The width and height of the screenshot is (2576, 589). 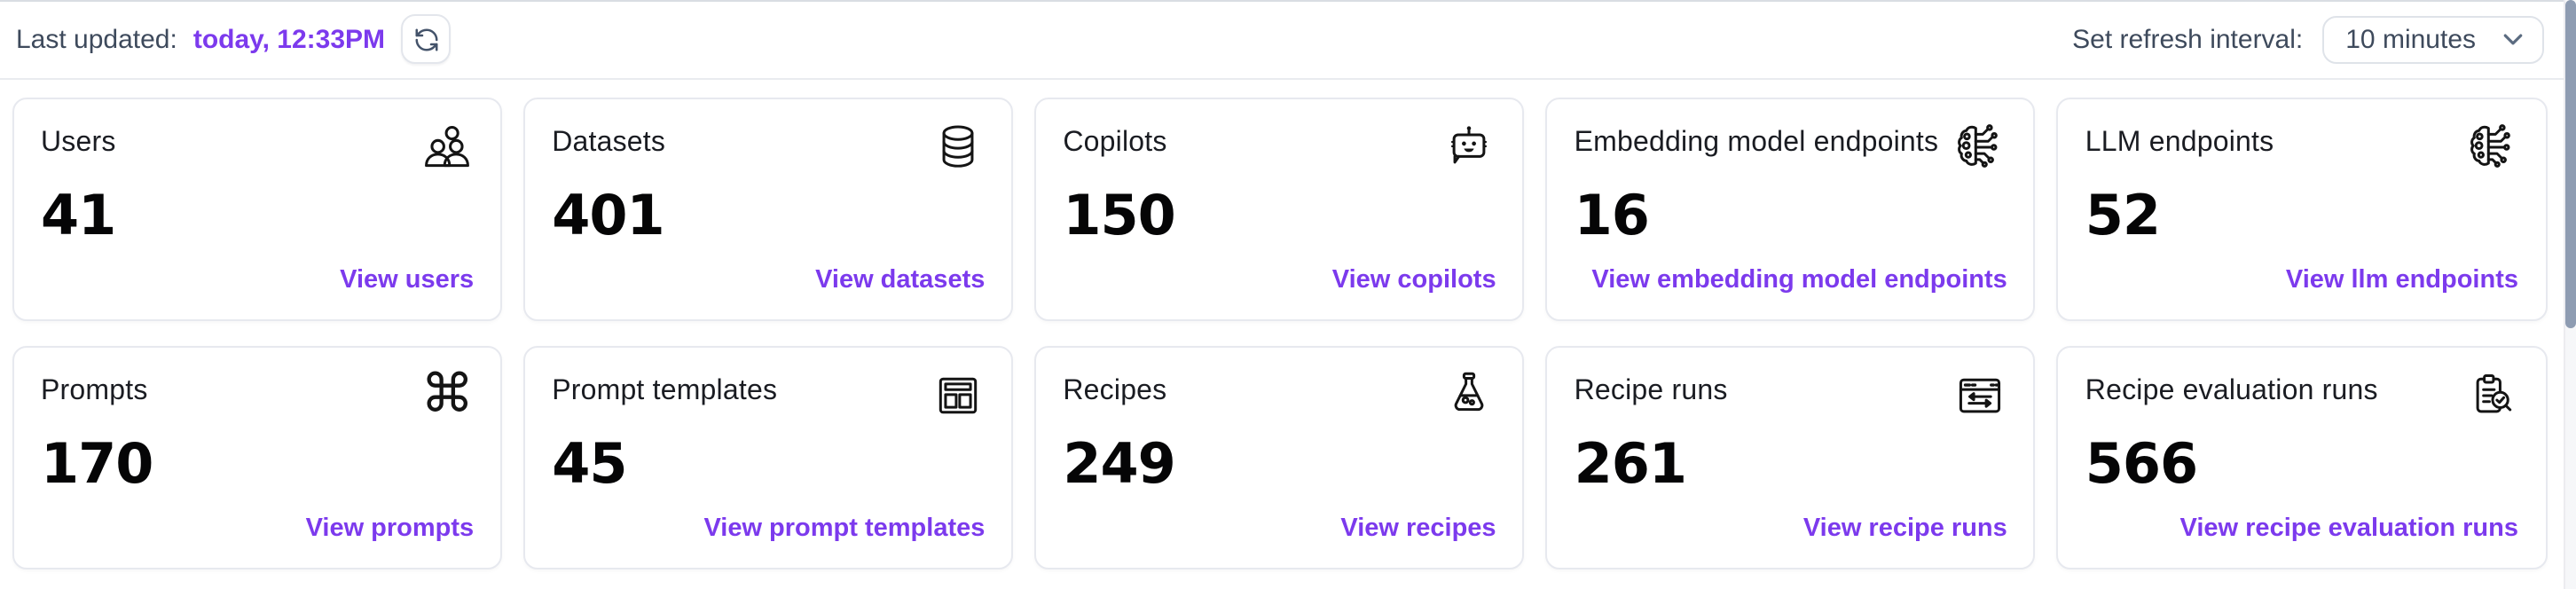 What do you see at coordinates (2188, 39) in the screenshot?
I see `refresh-interval-label: Set refresh interval:` at bounding box center [2188, 39].